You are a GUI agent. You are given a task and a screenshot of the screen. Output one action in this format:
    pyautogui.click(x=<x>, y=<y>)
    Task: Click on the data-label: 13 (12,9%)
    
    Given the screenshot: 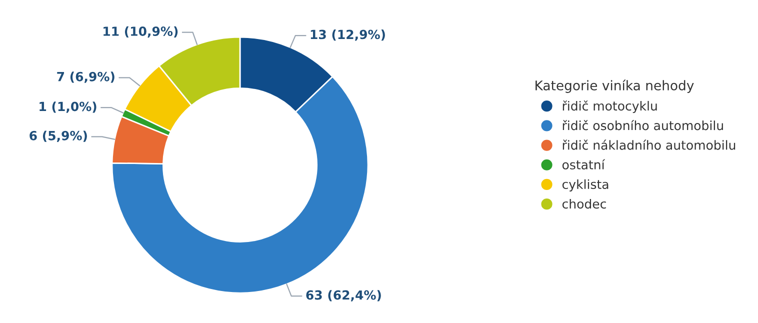 What is the action you would take?
    pyautogui.click(x=347, y=35)
    